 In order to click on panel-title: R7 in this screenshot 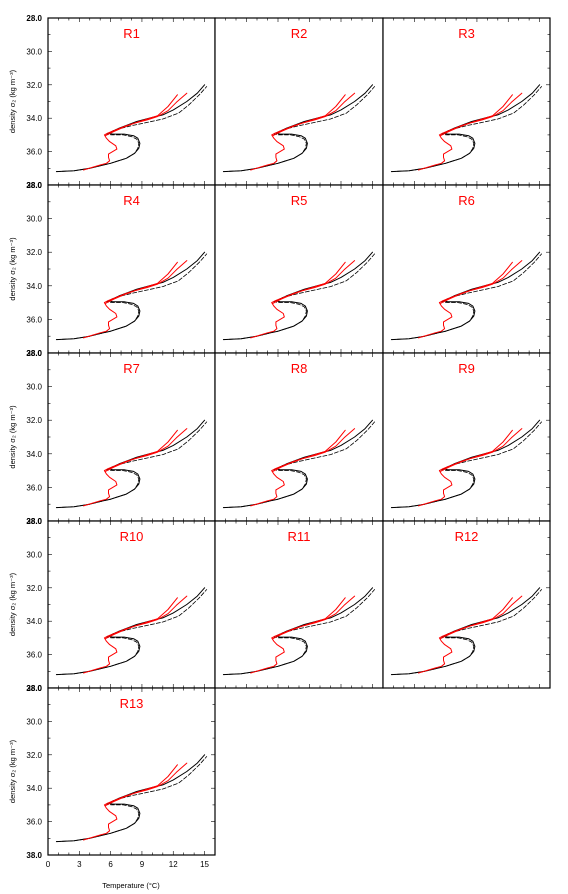, I will do `click(131, 368)`.